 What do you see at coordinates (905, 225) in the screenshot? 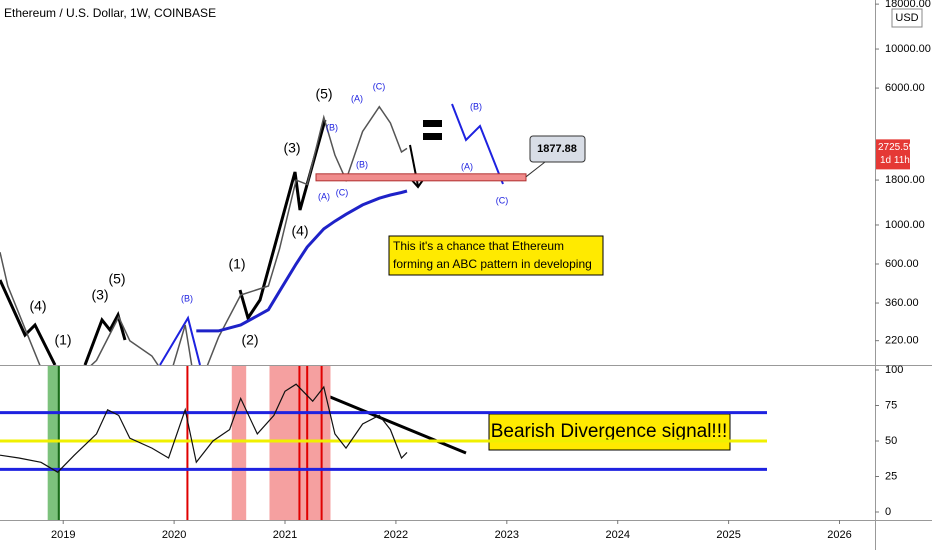
I see `y-tick-label: 1000.00` at bounding box center [905, 225].